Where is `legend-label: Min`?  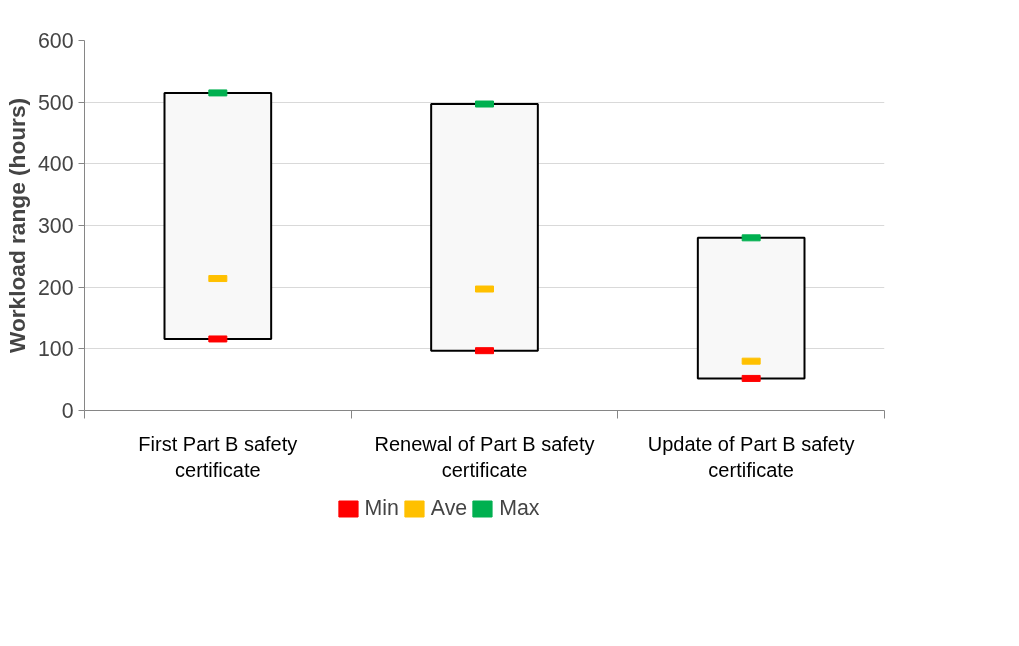
legend-label: Min is located at coordinates (381, 508).